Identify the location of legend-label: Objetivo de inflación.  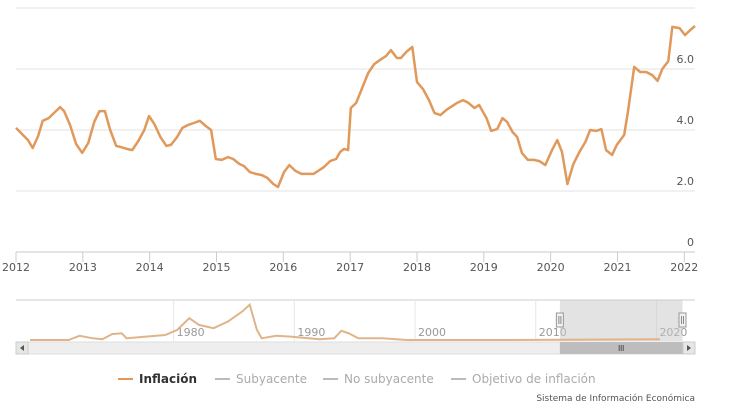
(534, 379).